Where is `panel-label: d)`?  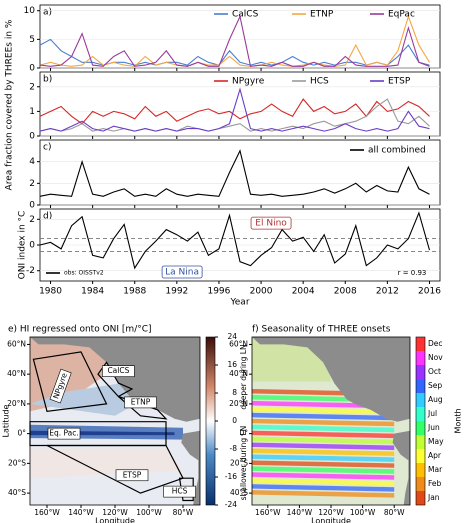 panel-label: d) is located at coordinates (47, 217).